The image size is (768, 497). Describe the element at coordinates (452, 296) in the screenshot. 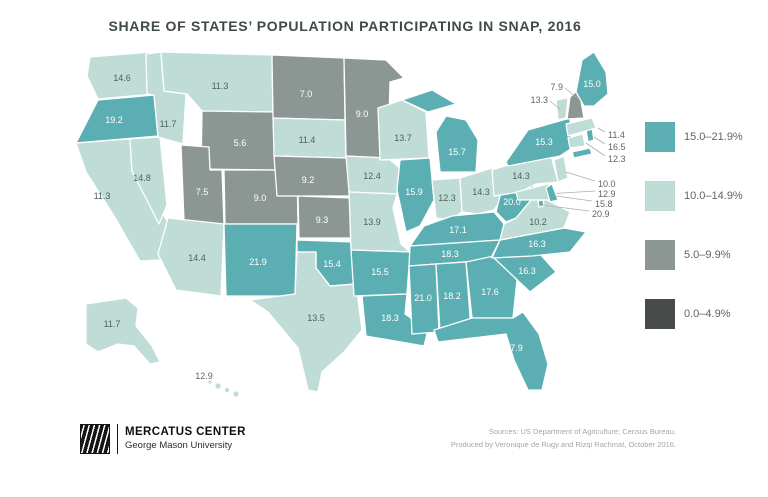

I see `state-value-label: 18.2` at that location.